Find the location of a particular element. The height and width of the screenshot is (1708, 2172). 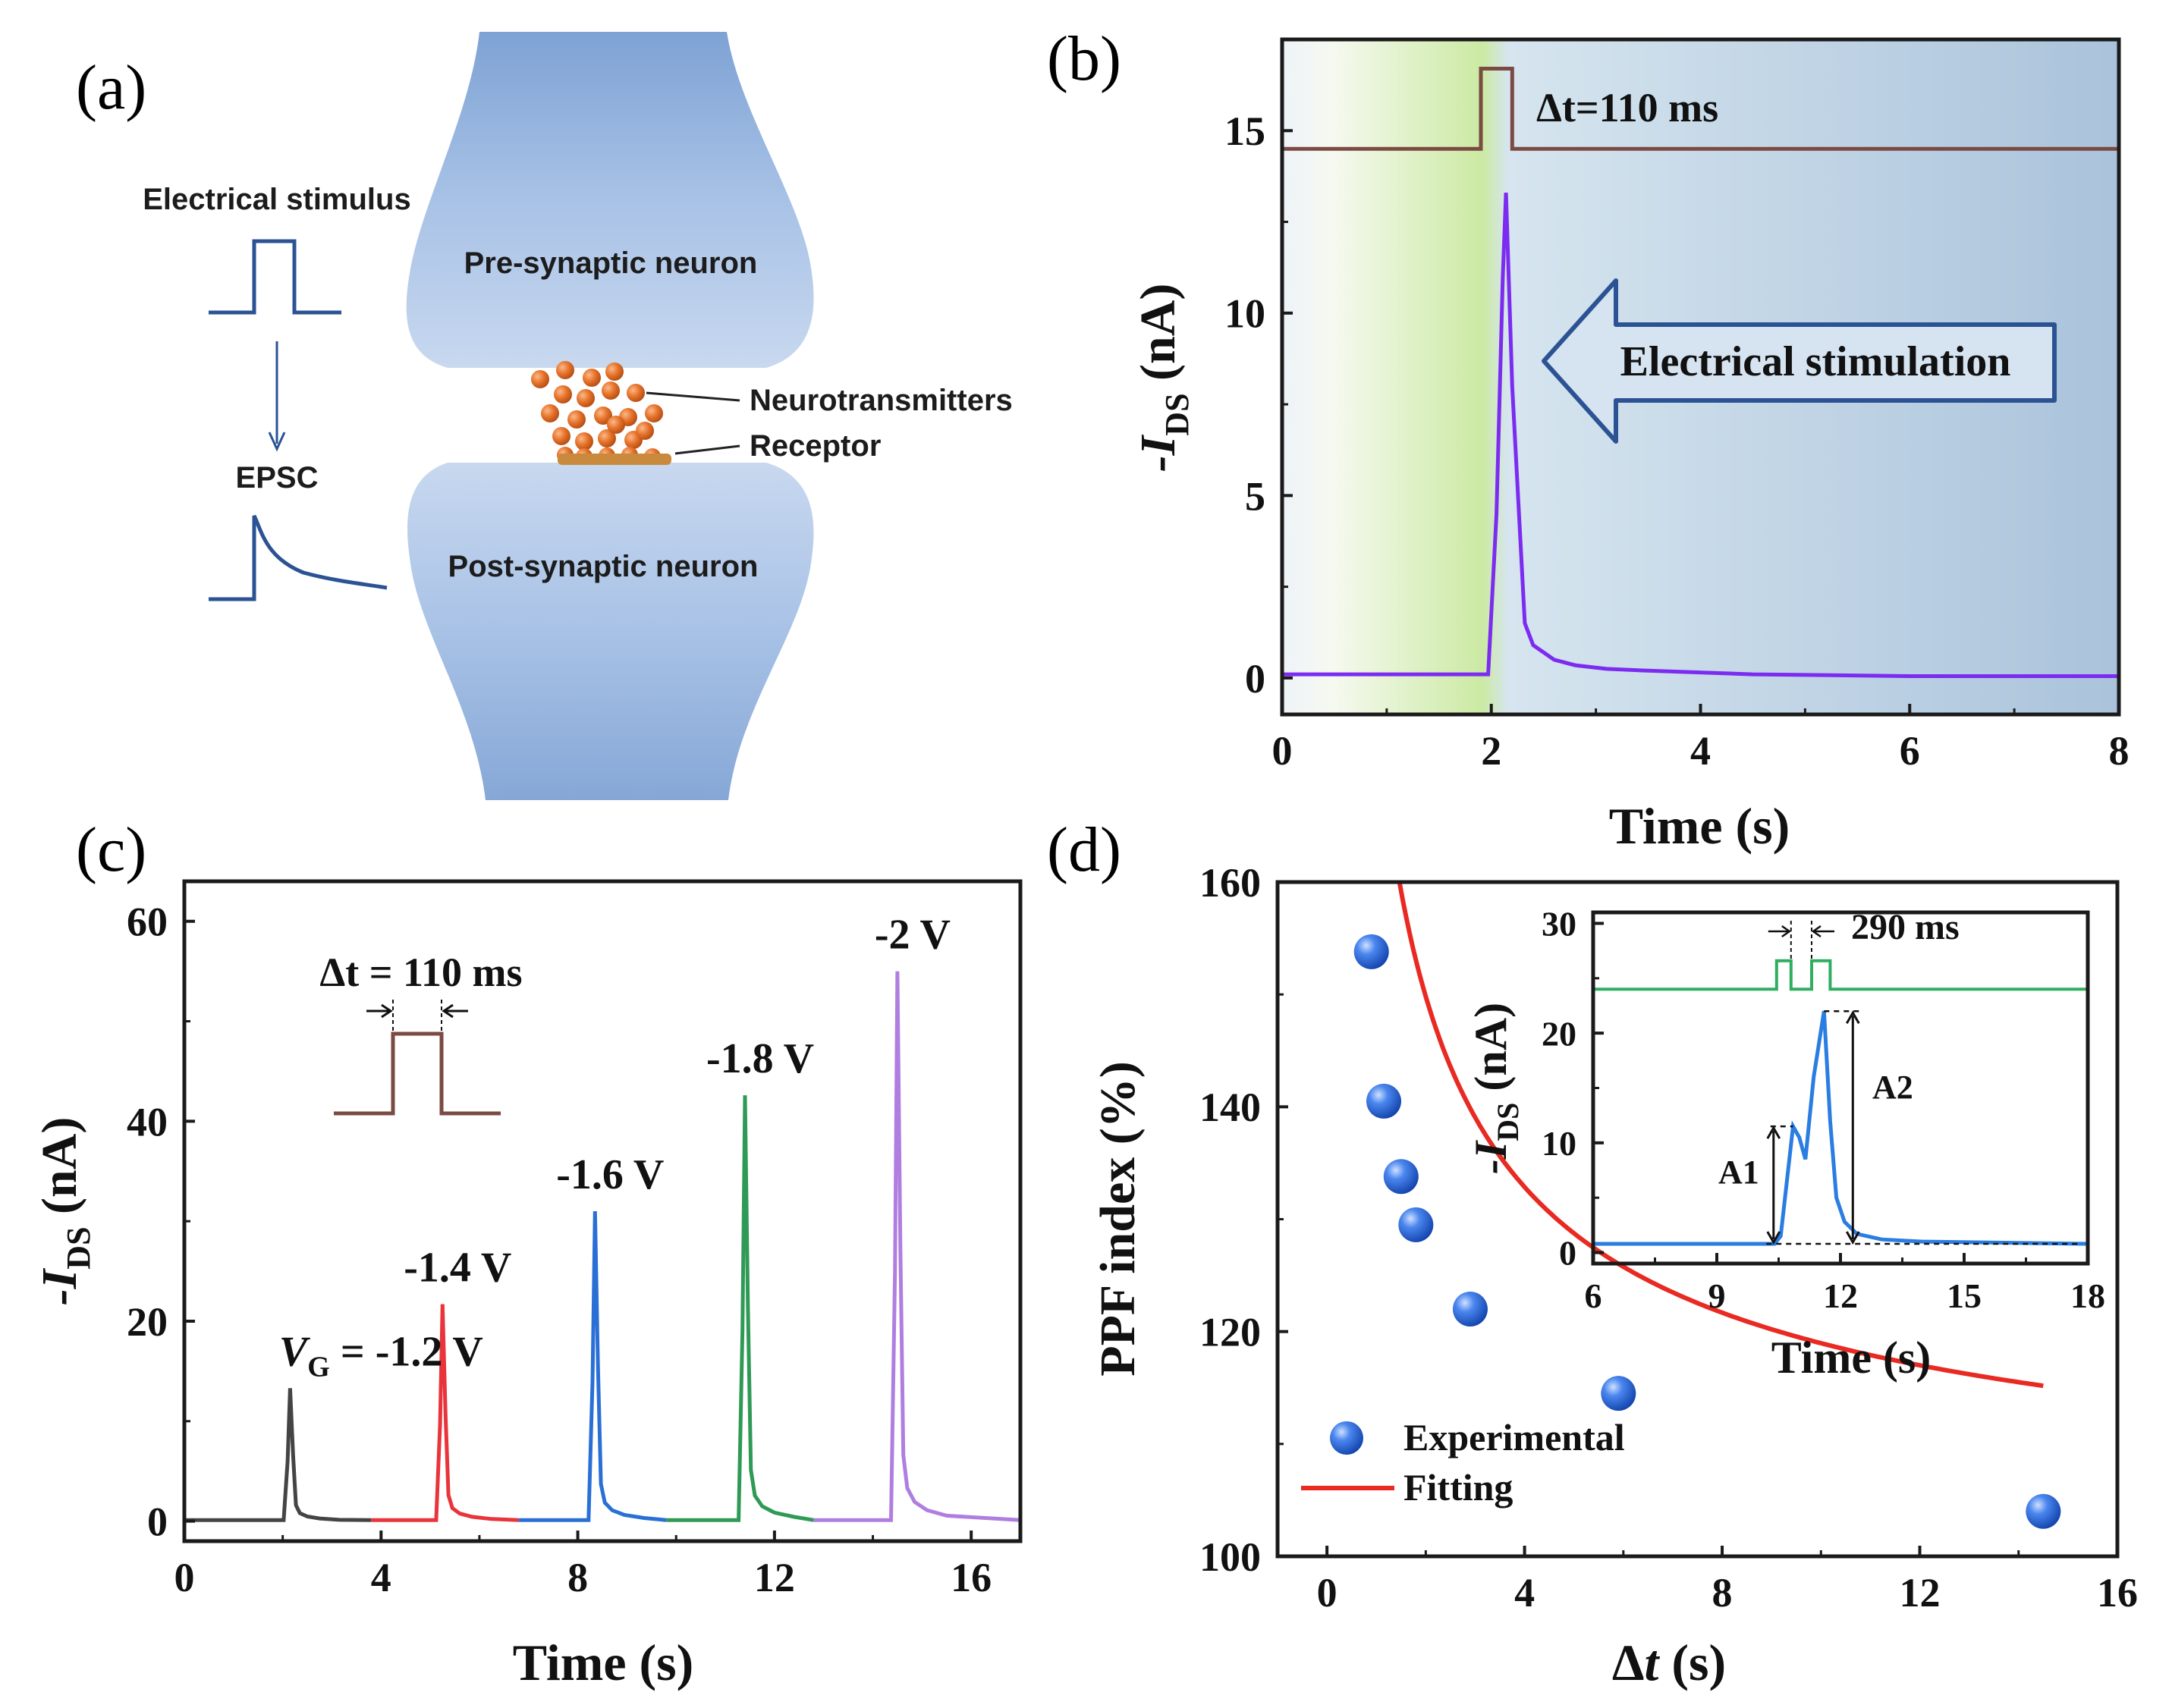

c-inset-interval-arrow-left is located at coordinates (379, 1011).